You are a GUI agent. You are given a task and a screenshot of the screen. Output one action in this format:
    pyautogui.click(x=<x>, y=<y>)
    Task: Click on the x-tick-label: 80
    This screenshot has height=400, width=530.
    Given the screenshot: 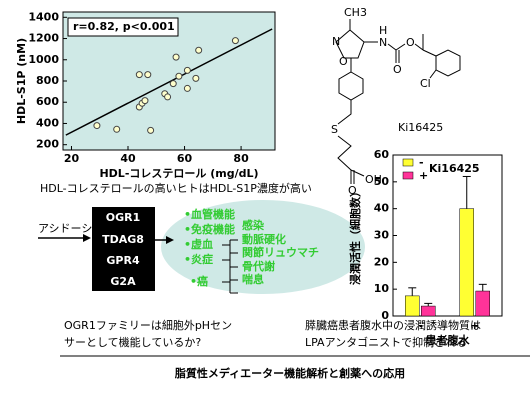 What is the action you would take?
    pyautogui.click(x=241, y=158)
    